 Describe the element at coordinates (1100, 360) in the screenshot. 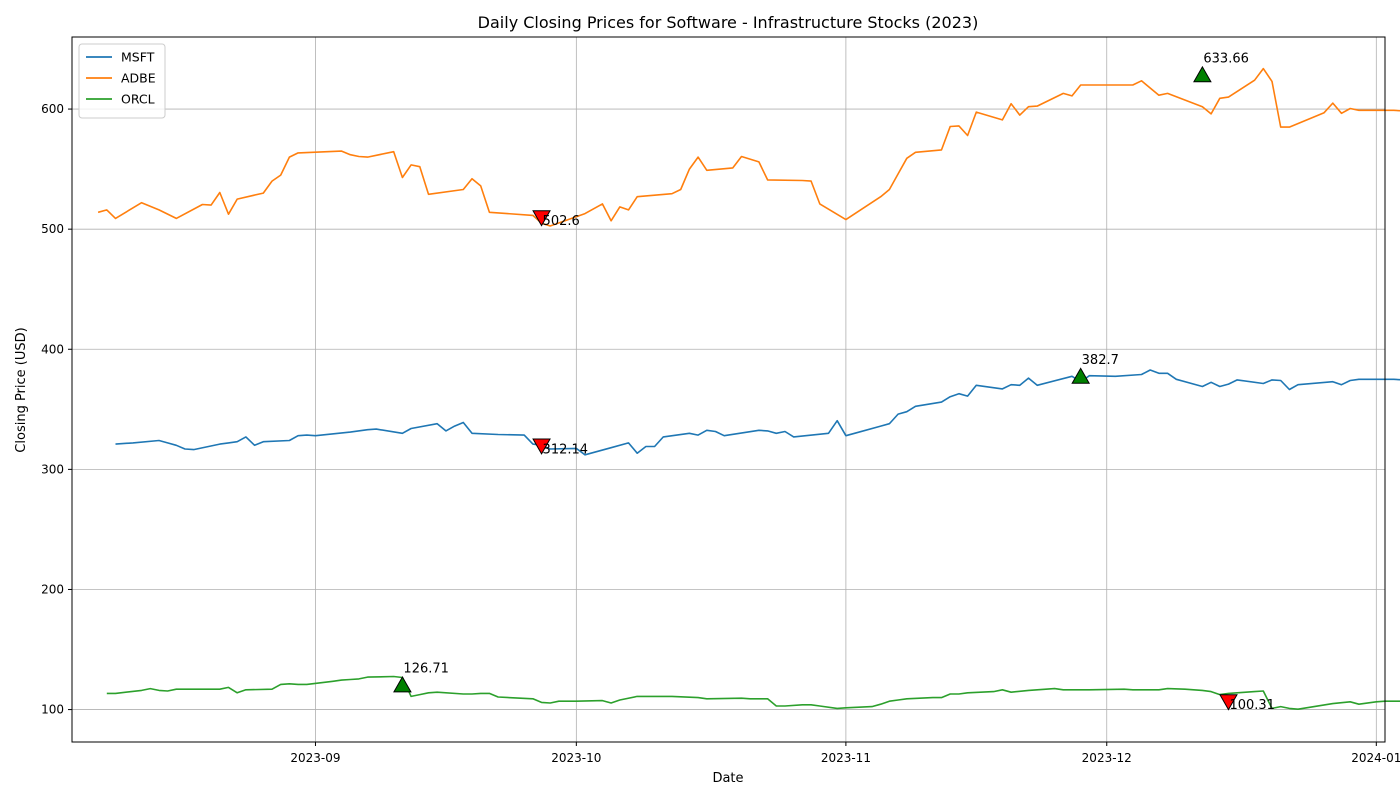

I see `max-label-msft: 382.7` at that location.